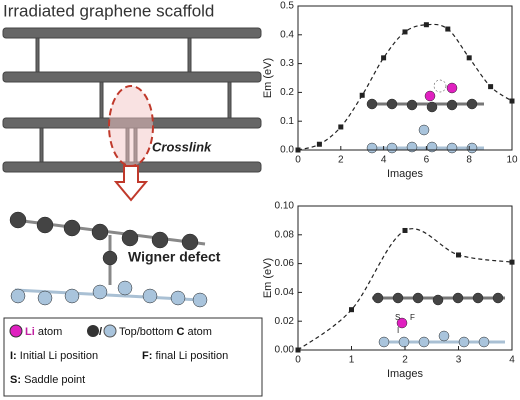 This screenshot has height=400, width=520. Describe the element at coordinates (285, 321) in the screenshot. I see `y-tick-label: 0.02` at that location.